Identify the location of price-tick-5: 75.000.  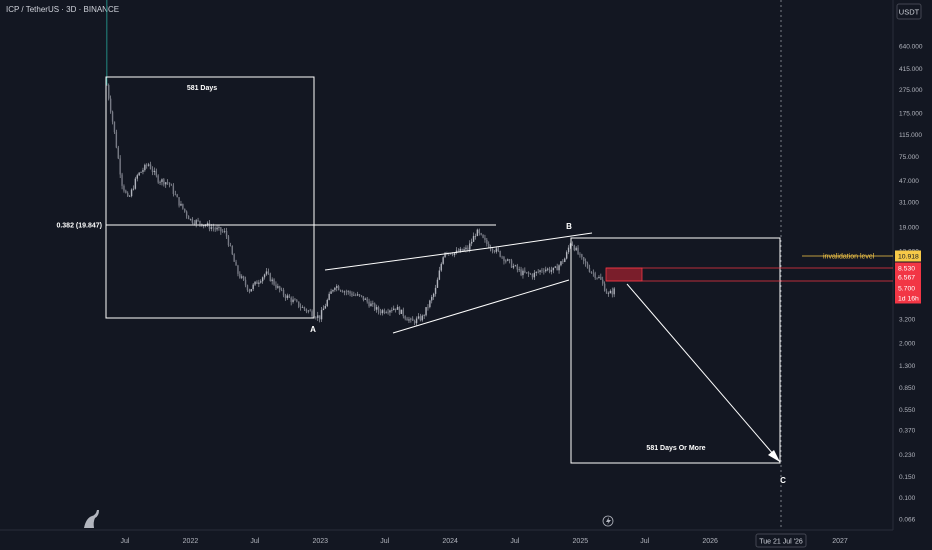
(909, 157).